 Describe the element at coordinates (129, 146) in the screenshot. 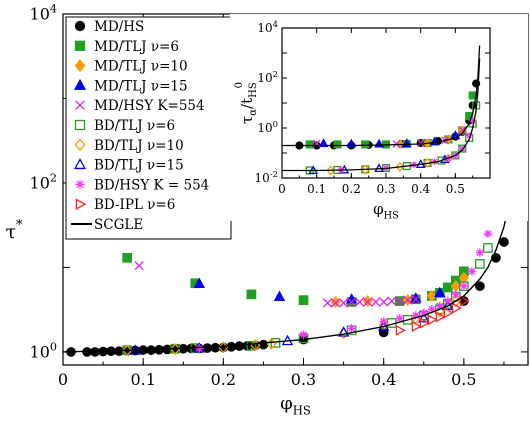

I see `legend-item: BD/TLJ ν=10` at that location.